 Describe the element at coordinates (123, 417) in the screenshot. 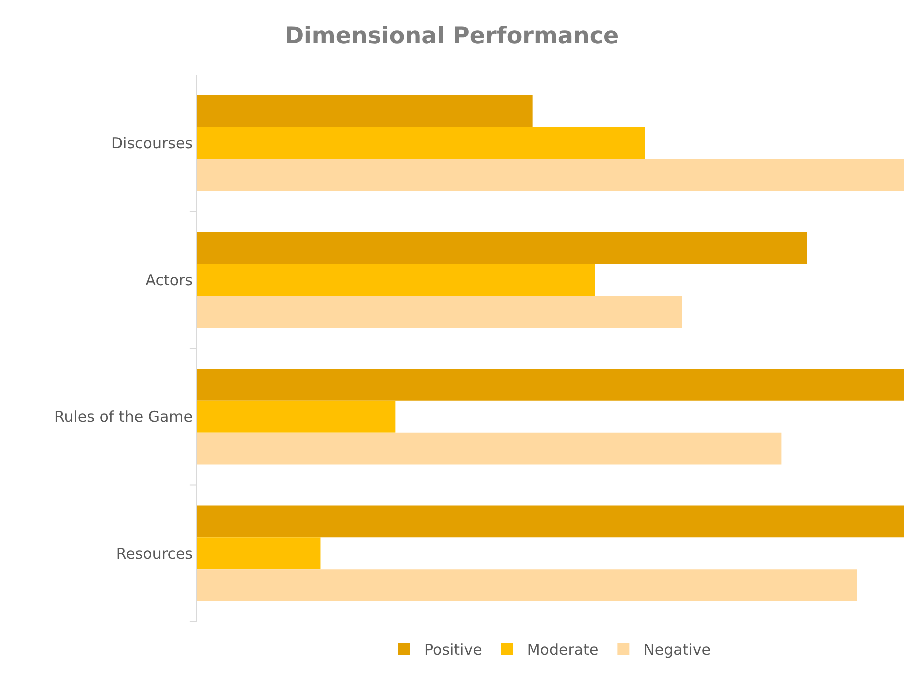

I see `y-tick-label: Rules of the Game` at that location.